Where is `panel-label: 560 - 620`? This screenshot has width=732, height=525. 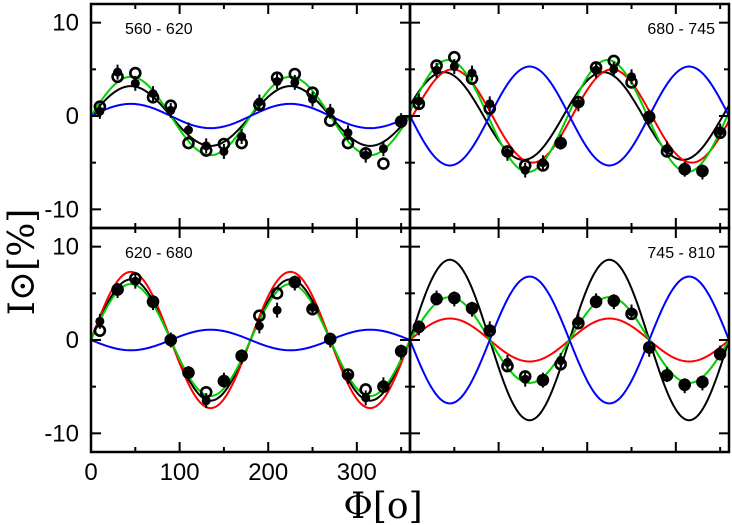 panel-label: 560 - 620 is located at coordinates (159, 29).